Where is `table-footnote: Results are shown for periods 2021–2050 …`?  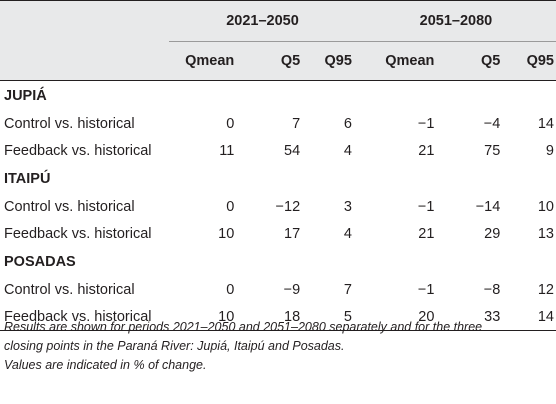 table-footnote: Results are shown for periods 2021–2050 … is located at coordinates (278, 346).